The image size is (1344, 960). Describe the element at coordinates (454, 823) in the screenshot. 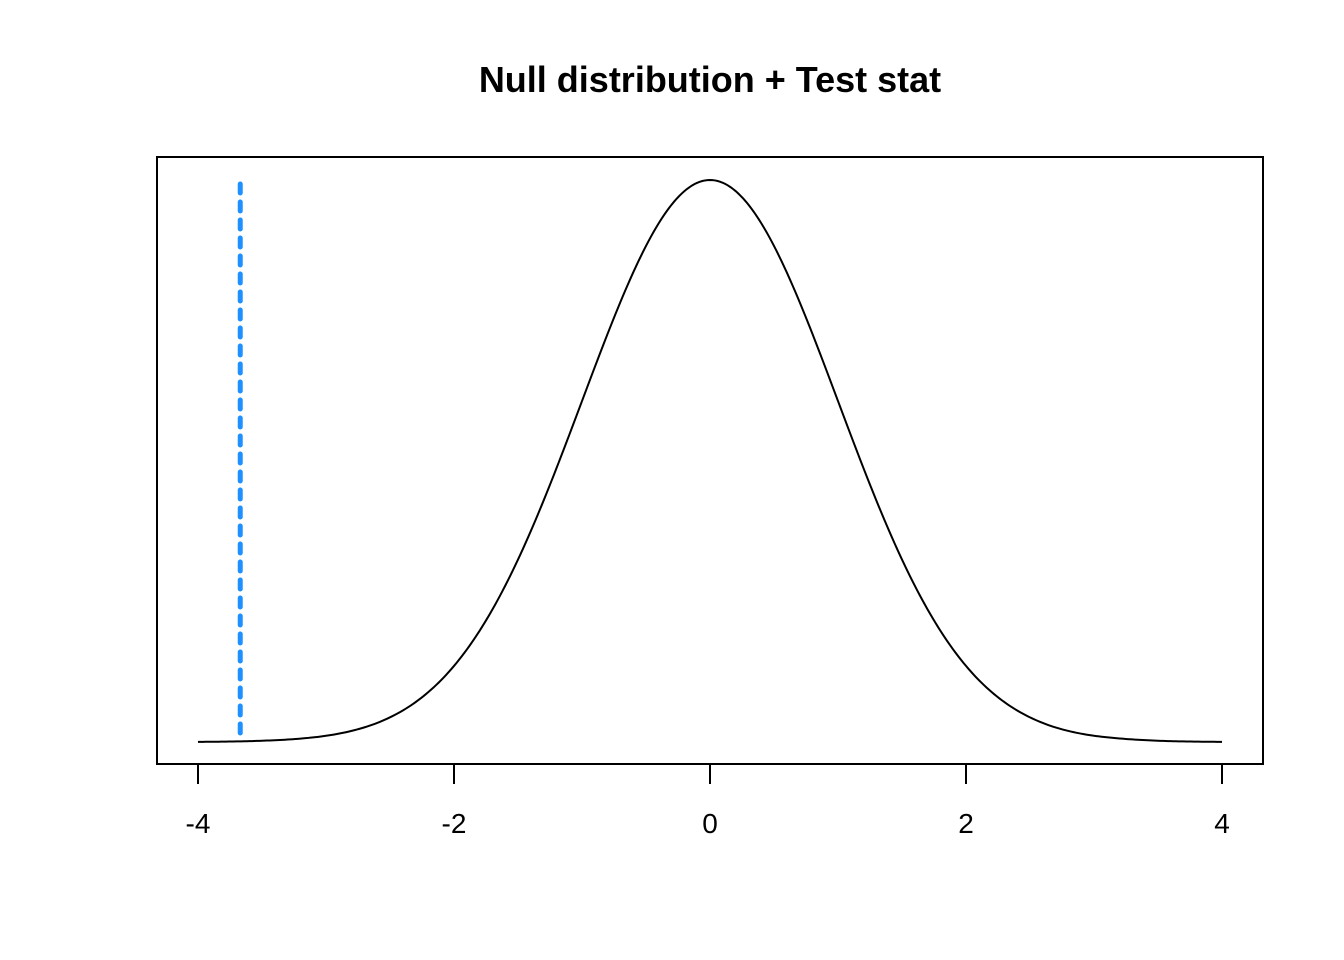

I see `x-tick-label: -2` at that location.